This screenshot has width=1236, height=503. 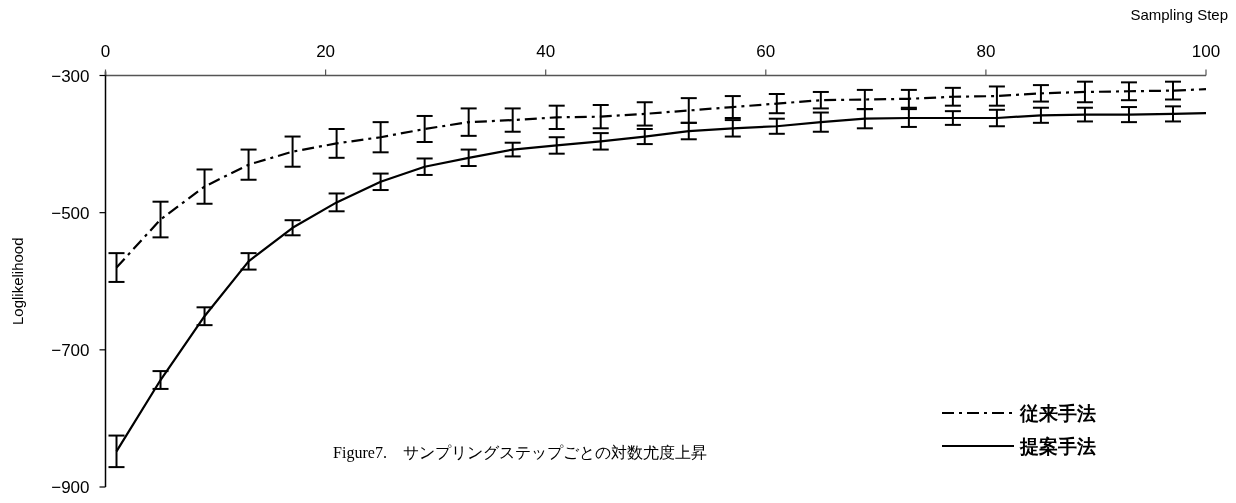 I want to click on y-tick-label: −700, so click(x=70, y=350).